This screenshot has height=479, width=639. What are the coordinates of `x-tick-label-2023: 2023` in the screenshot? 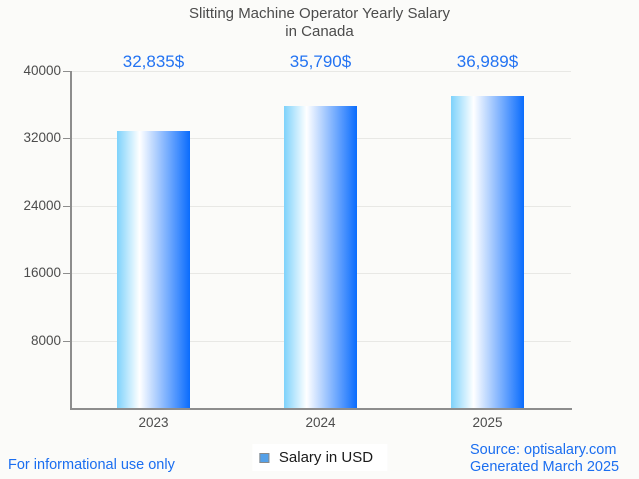 It's located at (153, 422).